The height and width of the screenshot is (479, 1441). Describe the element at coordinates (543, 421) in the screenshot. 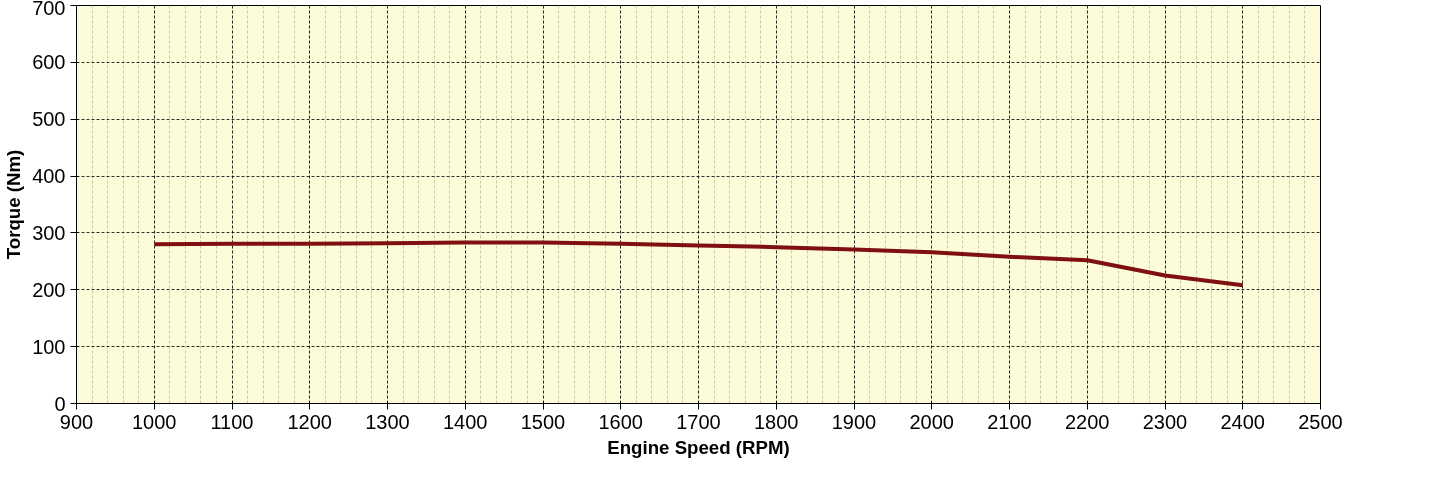

I see `x-tick-label: 1500` at that location.